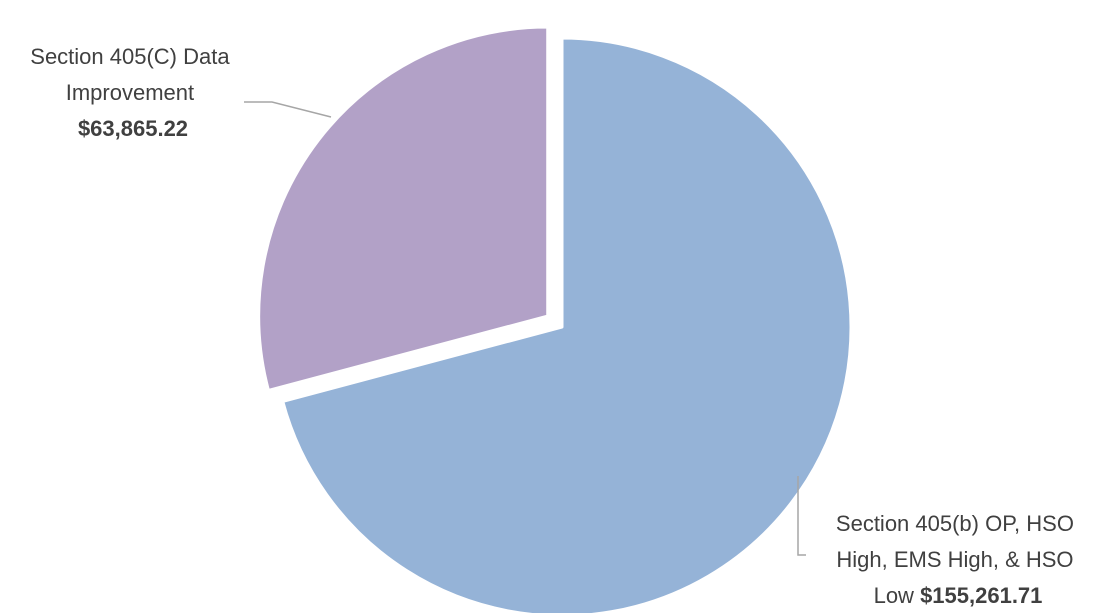 Image resolution: width=1108 pixels, height=613 pixels. Describe the element at coordinates (955, 523) in the screenshot. I see `slice-label-405b-line-1: Section 405(b) OP, HSO` at that location.